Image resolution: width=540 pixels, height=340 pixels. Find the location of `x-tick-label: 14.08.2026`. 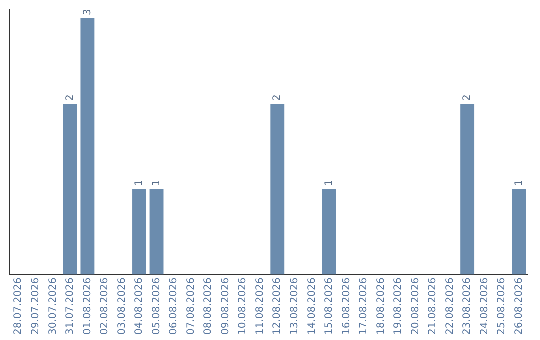

x-tick-label: 14.08.2026 is located at coordinates (312, 307).